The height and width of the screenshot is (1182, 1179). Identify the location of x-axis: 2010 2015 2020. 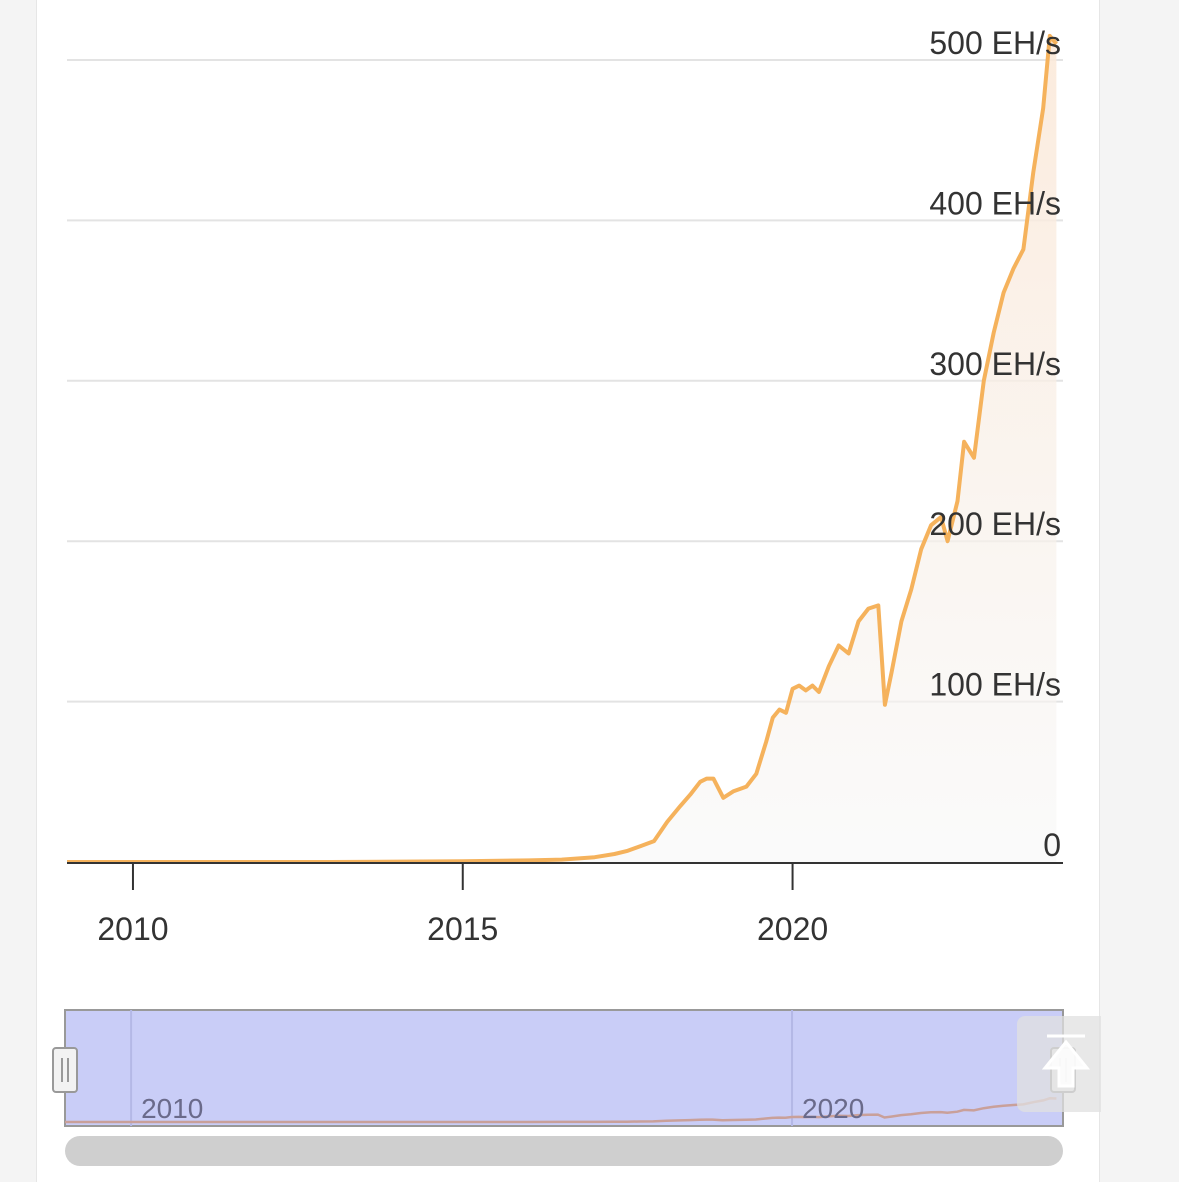
(565, 904).